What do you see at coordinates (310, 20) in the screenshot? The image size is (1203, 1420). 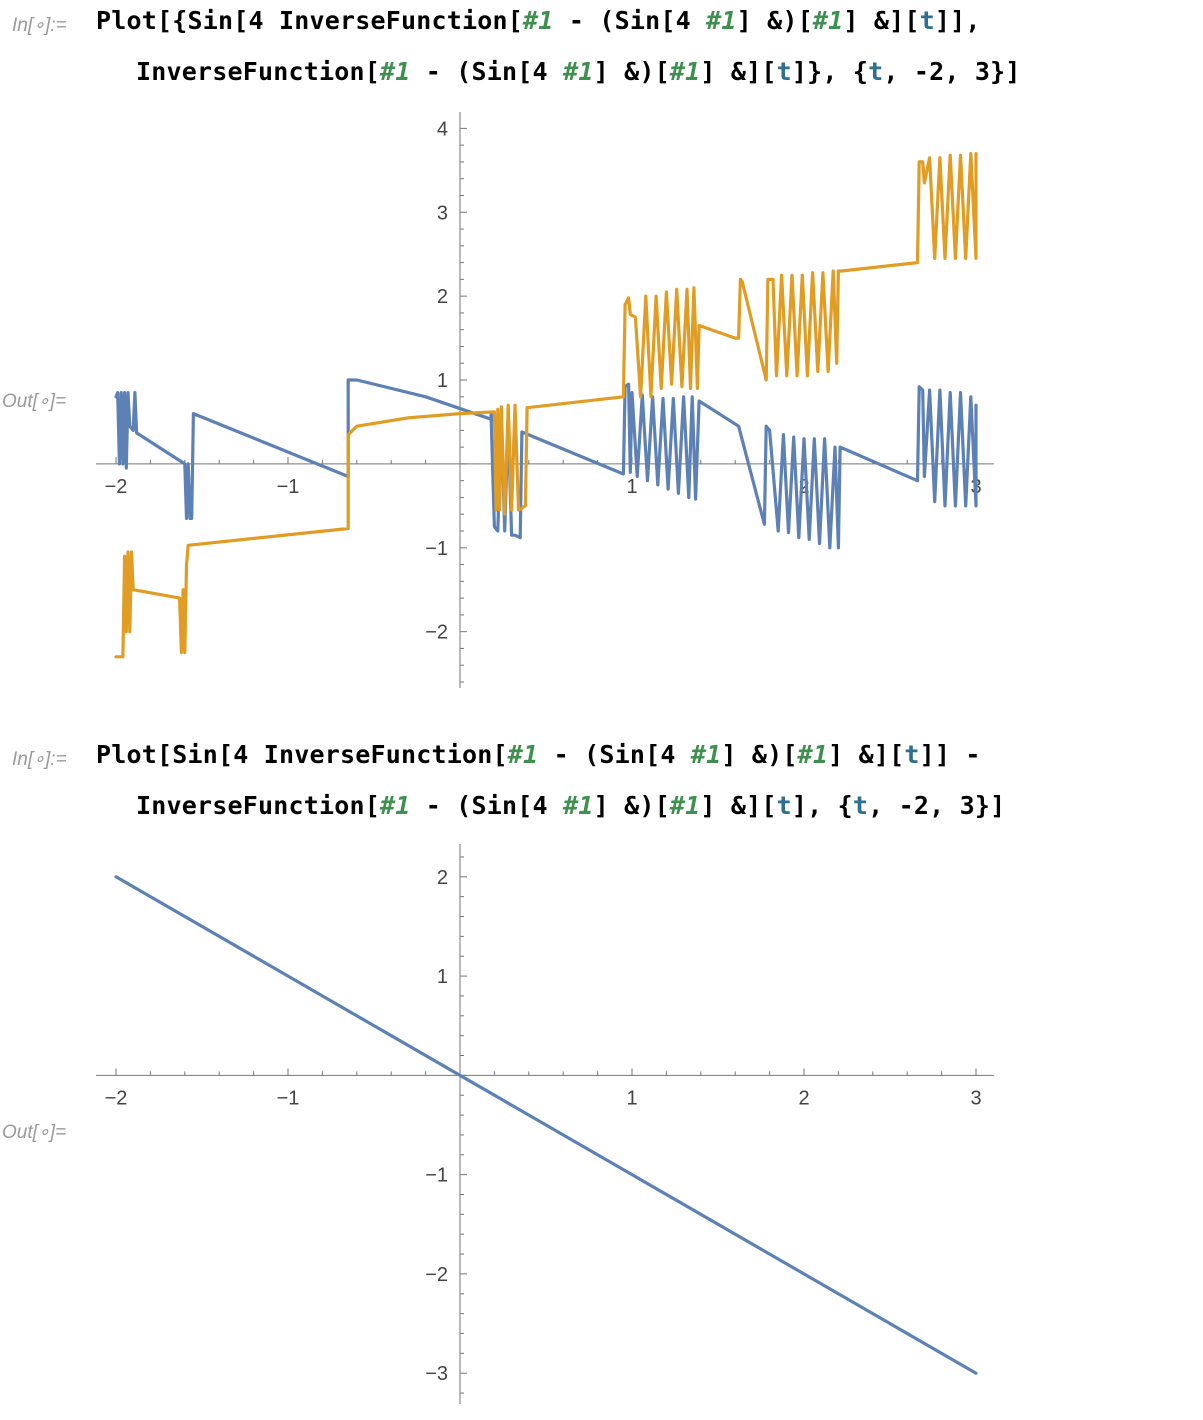 I see `code-token: Plot[{Sin[4 InverseFunction[` at bounding box center [310, 20].